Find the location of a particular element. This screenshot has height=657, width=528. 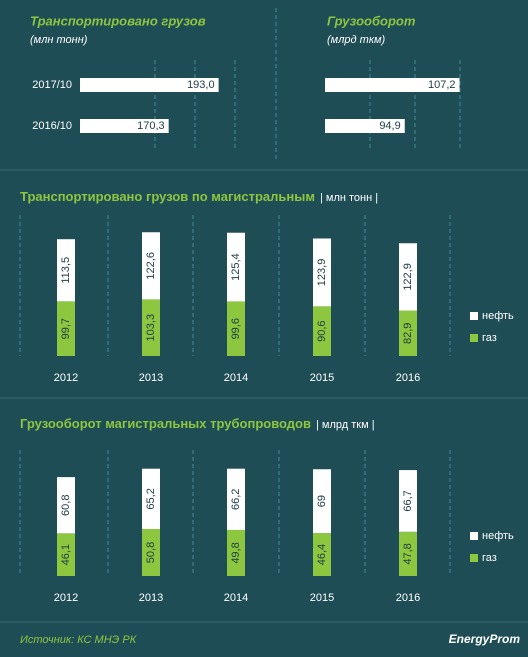

value-label: 60,8 is located at coordinates (66, 505).